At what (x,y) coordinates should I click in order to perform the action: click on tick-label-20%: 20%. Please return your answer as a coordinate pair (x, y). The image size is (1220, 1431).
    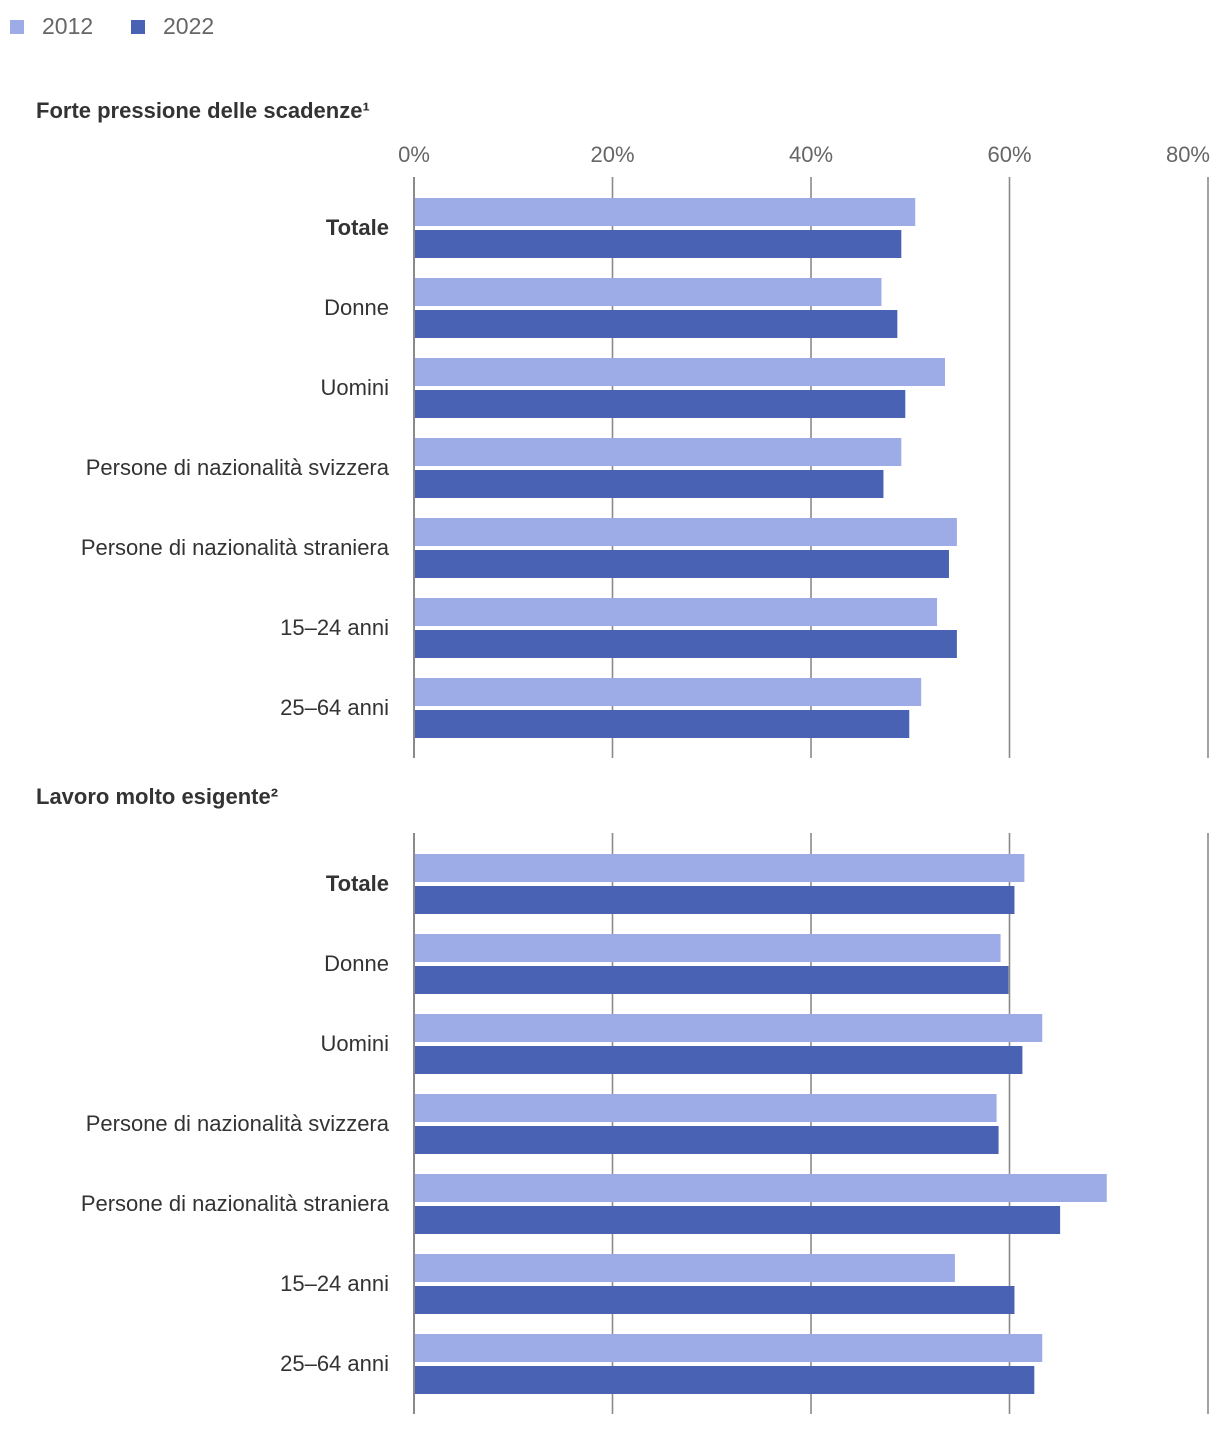
    Looking at the image, I should click on (612, 154).